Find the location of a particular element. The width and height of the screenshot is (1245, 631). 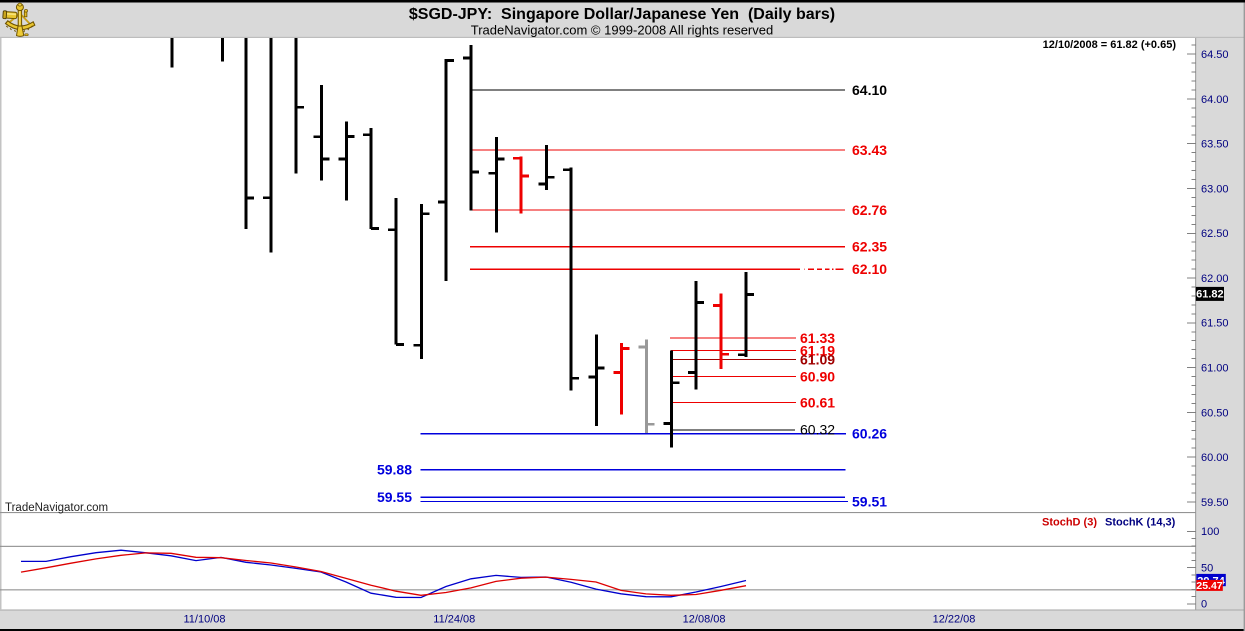

svg-text: 61.00 is located at coordinates (1215, 369).